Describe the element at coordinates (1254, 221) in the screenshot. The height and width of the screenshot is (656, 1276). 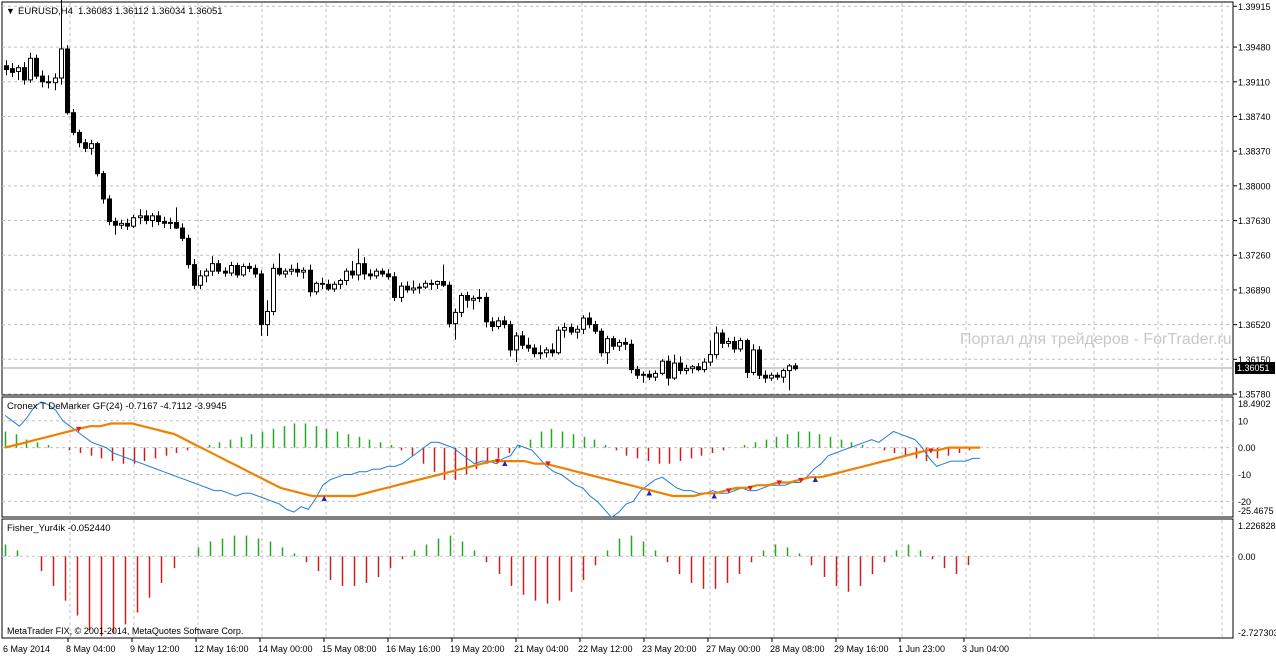
I see `price-tick-label: 1.37630` at that location.